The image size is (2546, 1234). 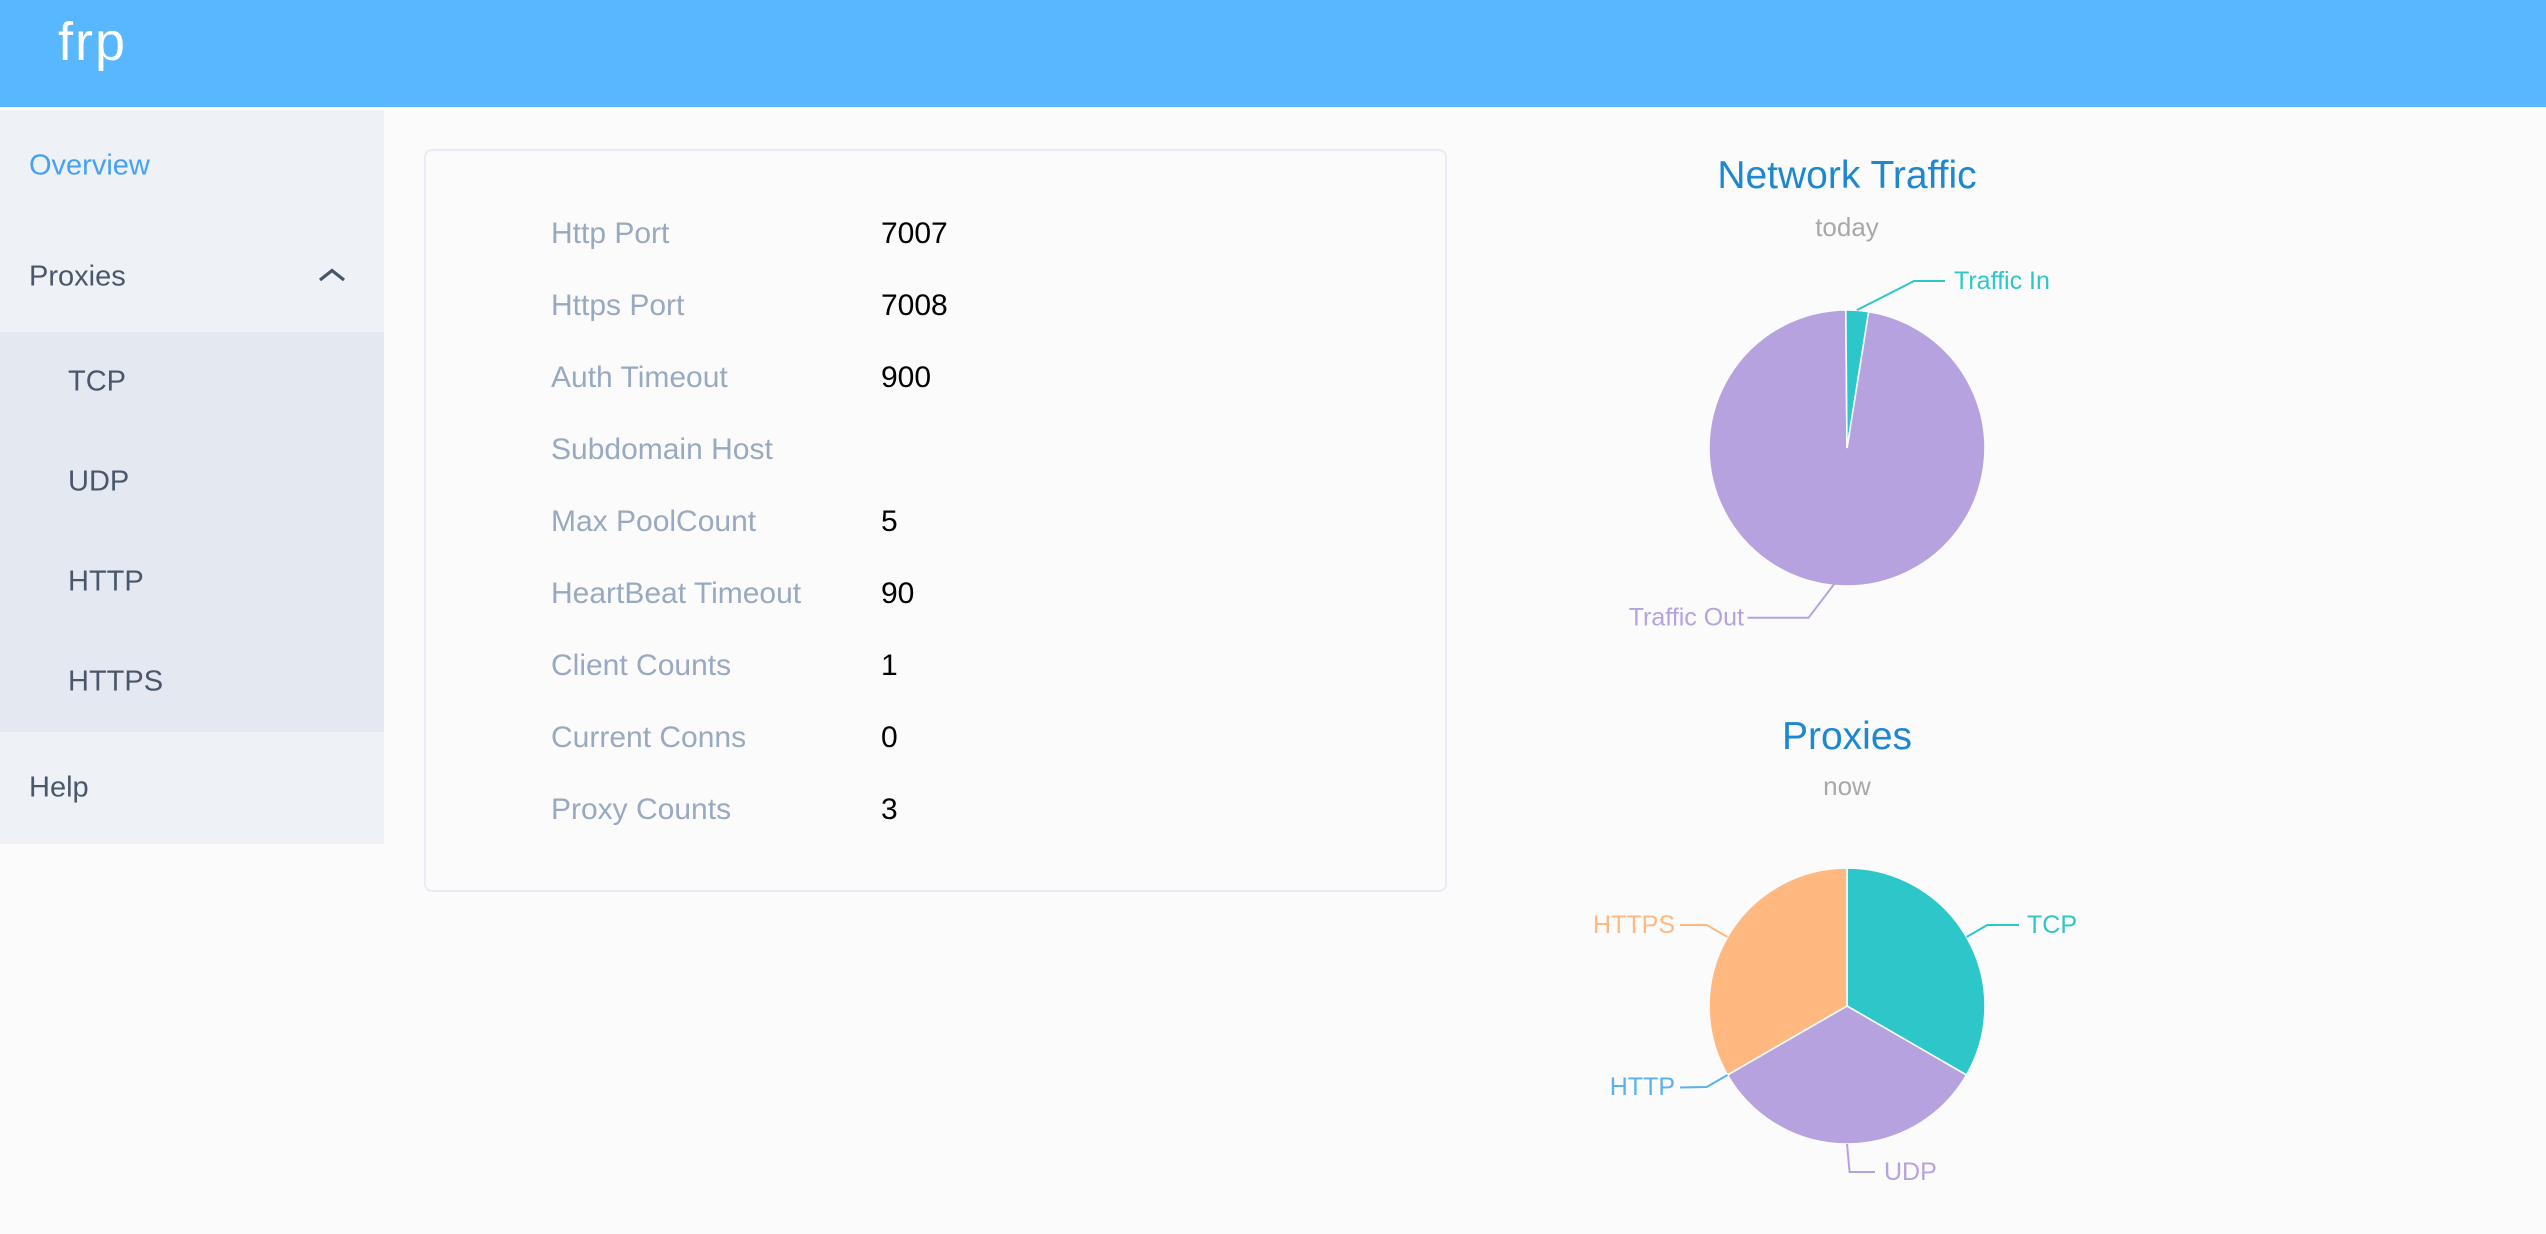 I want to click on svg-text: TCP, so click(x=2052, y=925).